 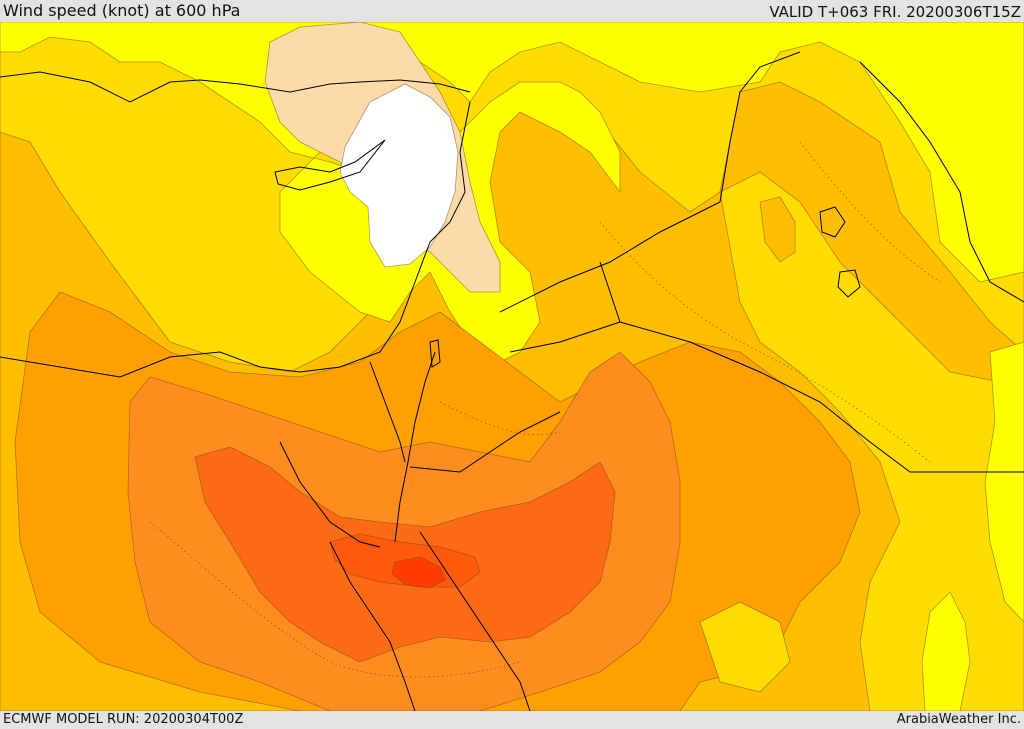 I want to click on model-run-label: ECMWF MODEL RUN: 20200304T00Z, so click(x=123, y=719).